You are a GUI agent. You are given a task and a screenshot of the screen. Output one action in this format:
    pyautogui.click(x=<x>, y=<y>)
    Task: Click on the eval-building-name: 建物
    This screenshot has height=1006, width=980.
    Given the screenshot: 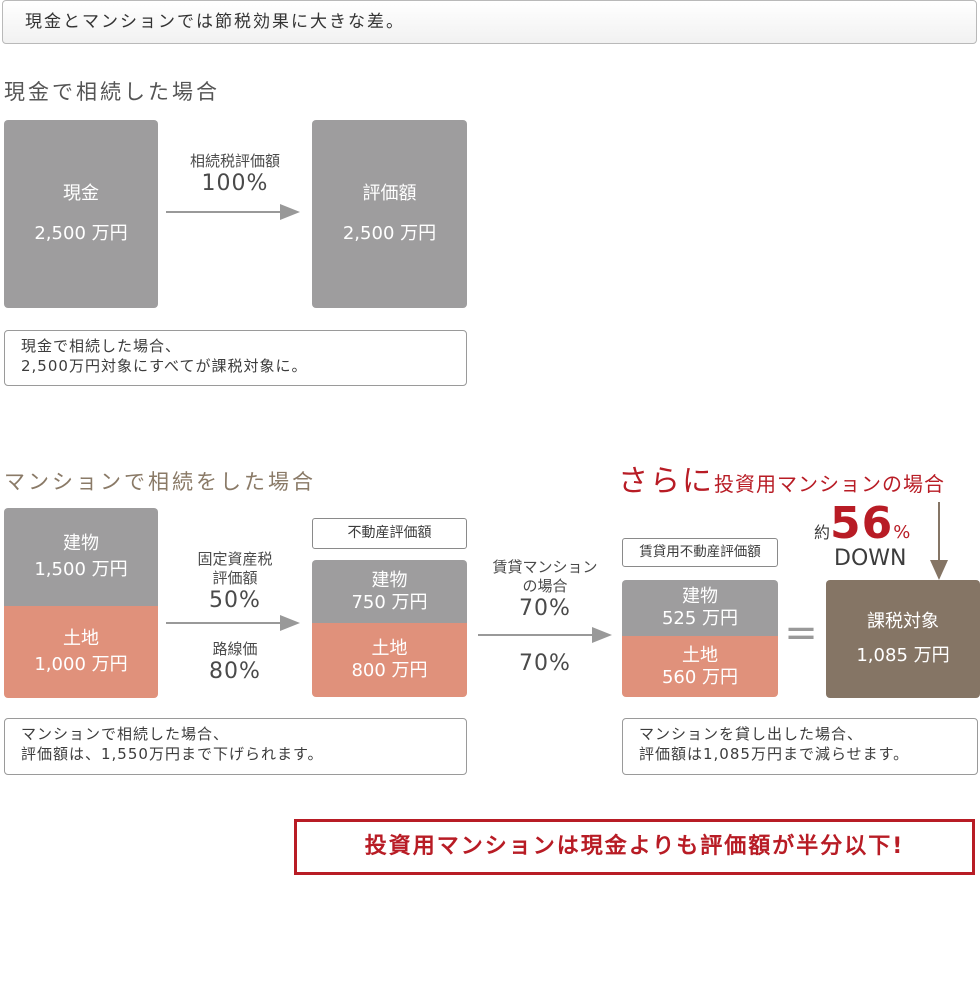 What is the action you would take?
    pyautogui.click(x=389, y=580)
    